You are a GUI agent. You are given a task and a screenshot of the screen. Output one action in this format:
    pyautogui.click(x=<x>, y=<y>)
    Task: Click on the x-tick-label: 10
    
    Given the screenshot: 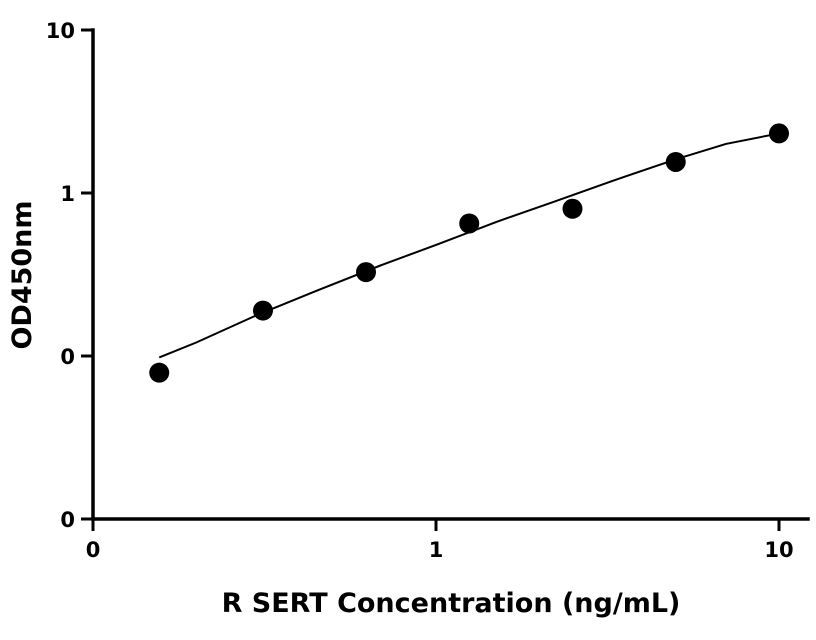 What is the action you would take?
    pyautogui.click(x=778, y=550)
    